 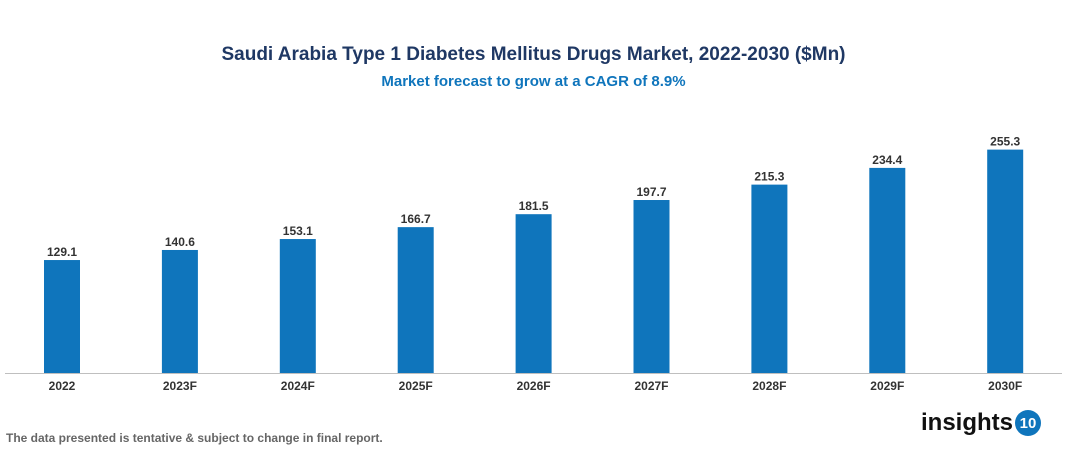 What do you see at coordinates (887, 386) in the screenshot?
I see `x-tick-label: 2029F` at bounding box center [887, 386].